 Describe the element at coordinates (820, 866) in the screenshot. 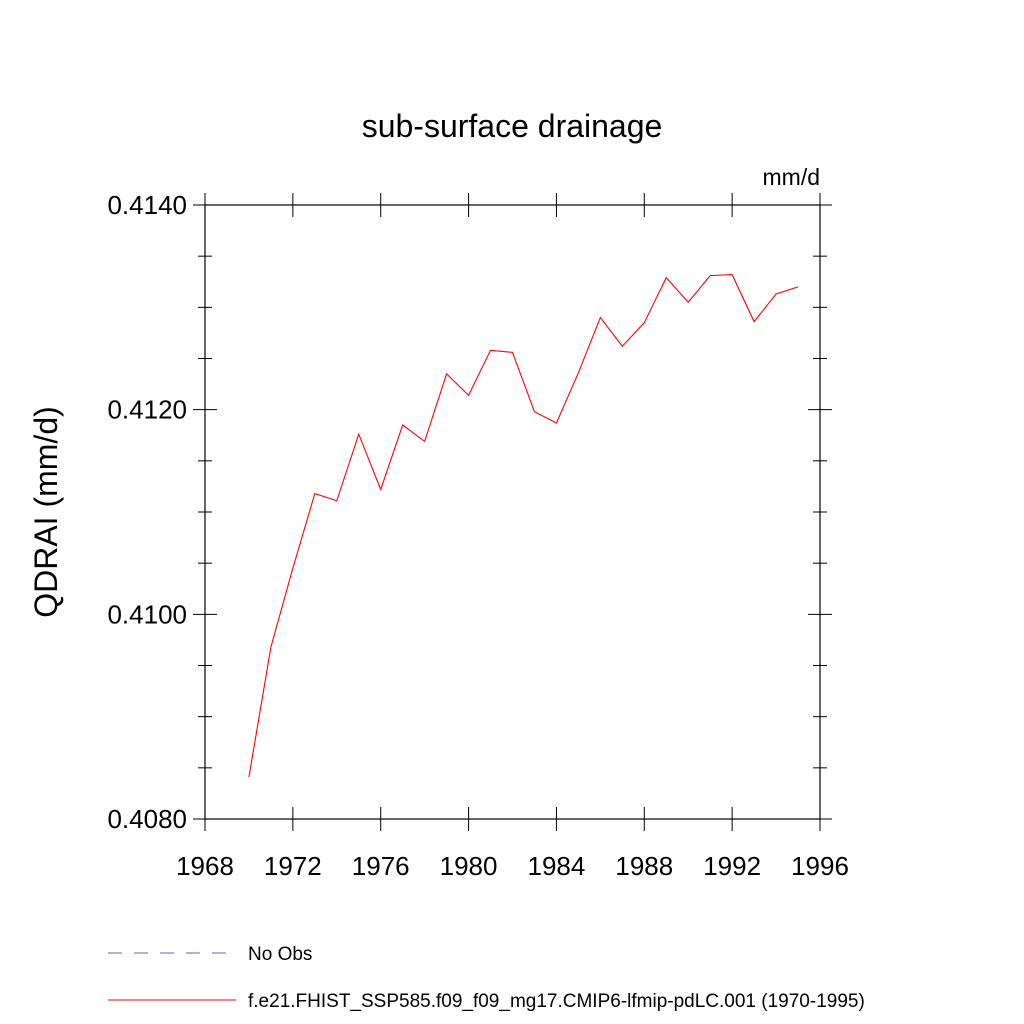

I see `x-tick-label: 1996` at that location.